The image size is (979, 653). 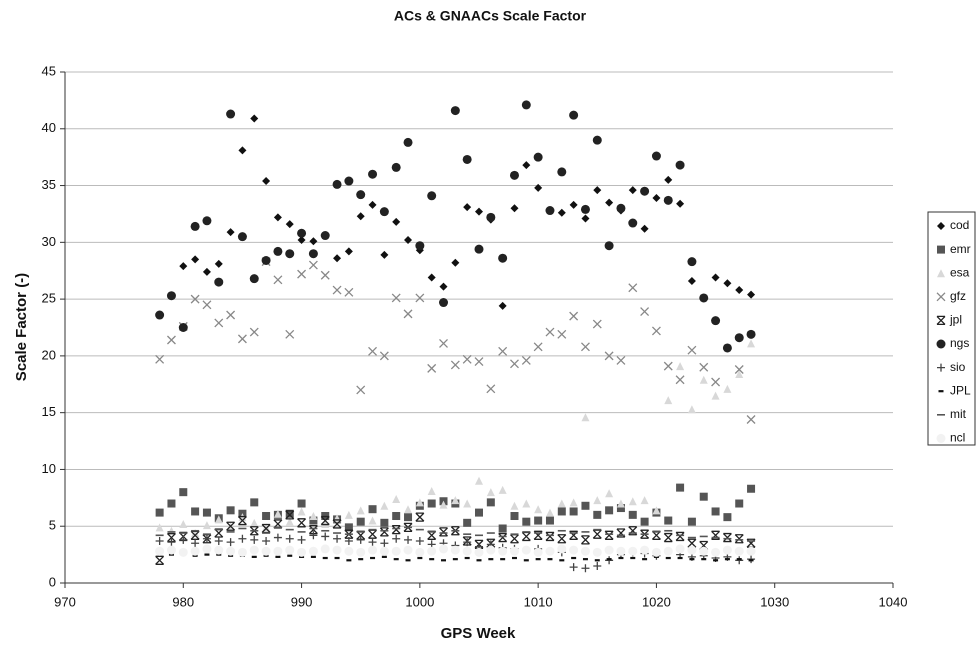 What do you see at coordinates (774, 601) in the screenshot?
I see `x-tick-label: 1030` at bounding box center [774, 601].